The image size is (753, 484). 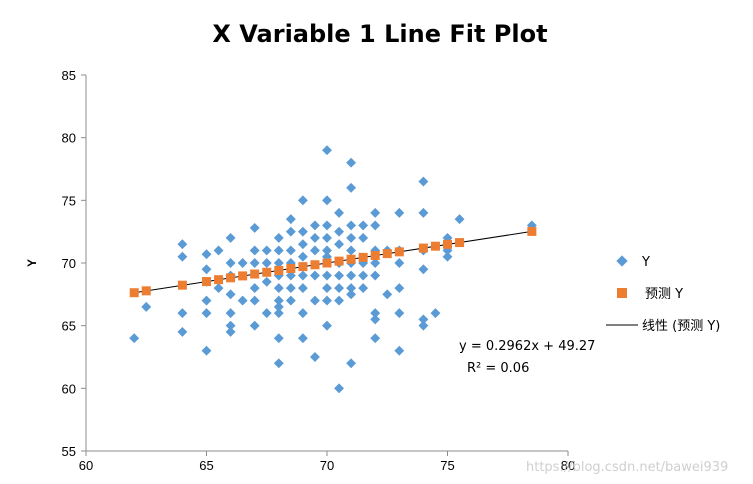 I want to click on x-tick-label: 75, so click(x=447, y=465).